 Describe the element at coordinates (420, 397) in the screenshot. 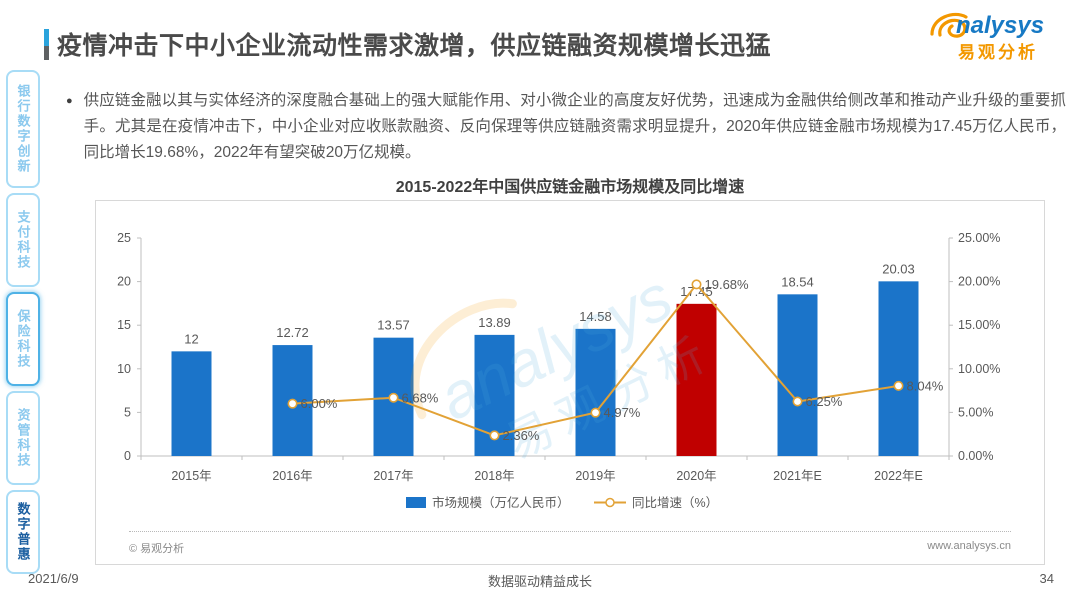

I see `line-value-label: 6.68%` at that location.